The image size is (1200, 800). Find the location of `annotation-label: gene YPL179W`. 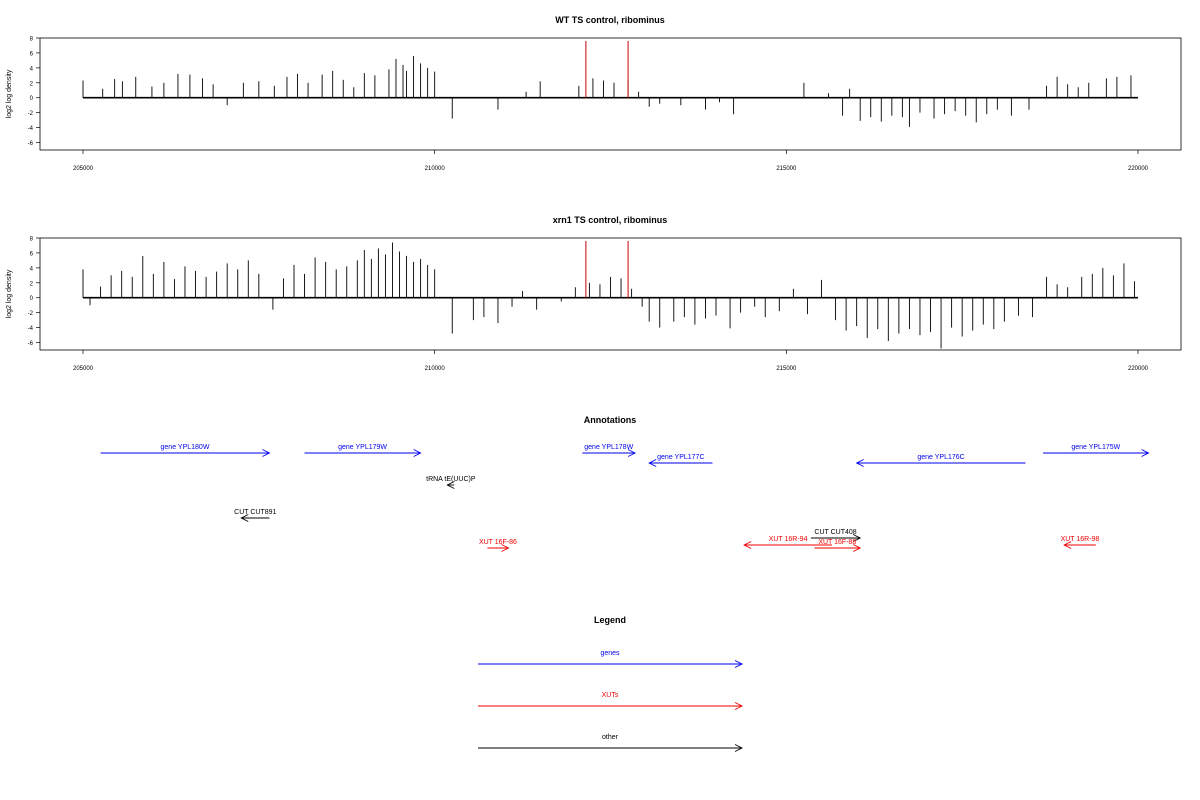

annotation-label: gene YPL179W is located at coordinates (362, 447).